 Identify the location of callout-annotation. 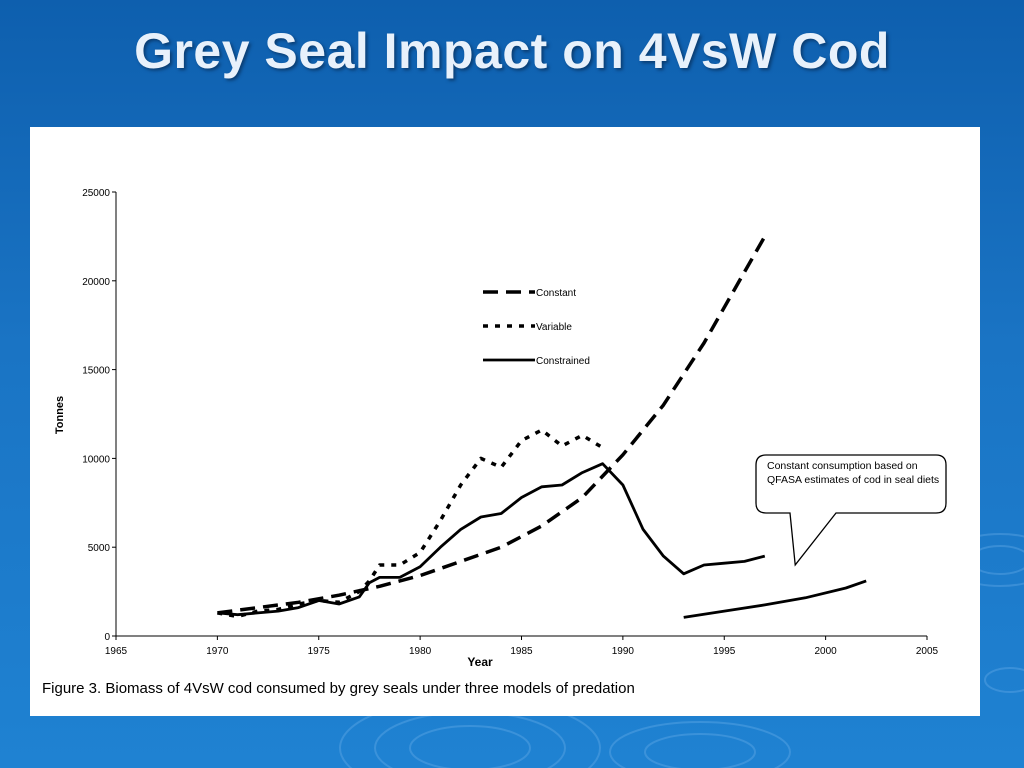
(851, 510).